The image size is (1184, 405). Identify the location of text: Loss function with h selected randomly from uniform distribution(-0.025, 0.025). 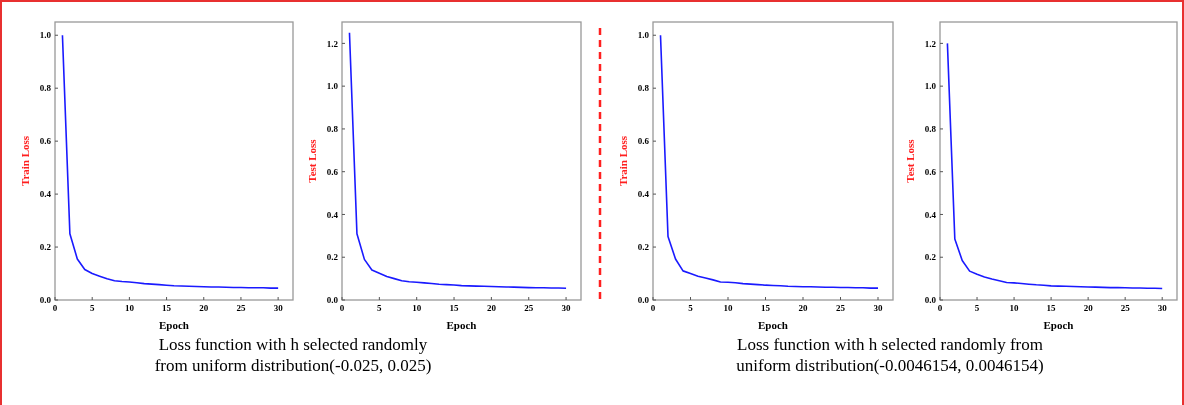
(293, 355).